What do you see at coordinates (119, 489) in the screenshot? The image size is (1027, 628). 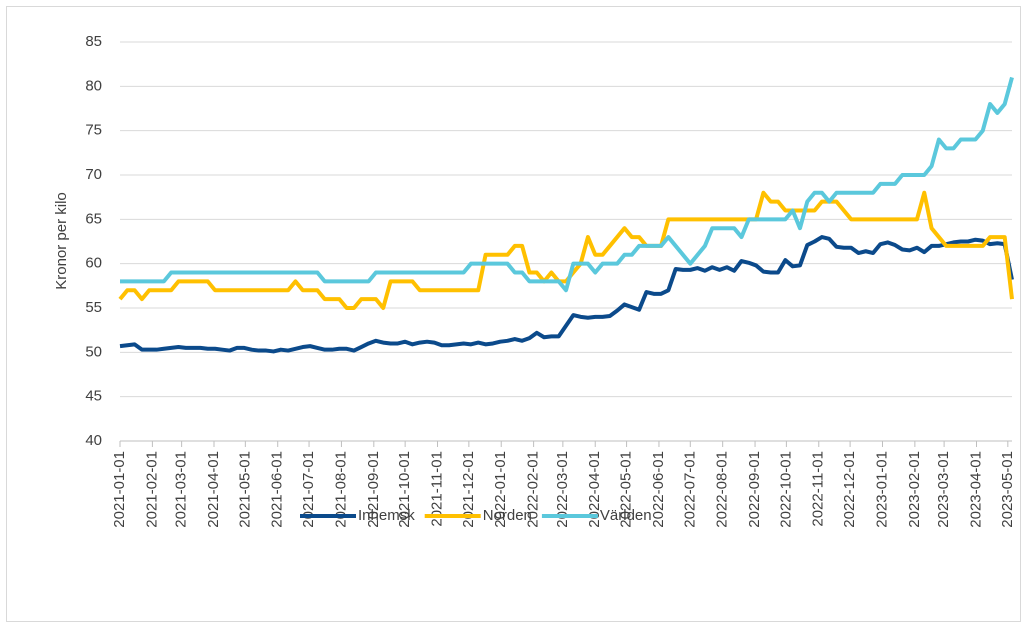 I see `x-tick-label: 2021-01-01` at bounding box center [119, 489].